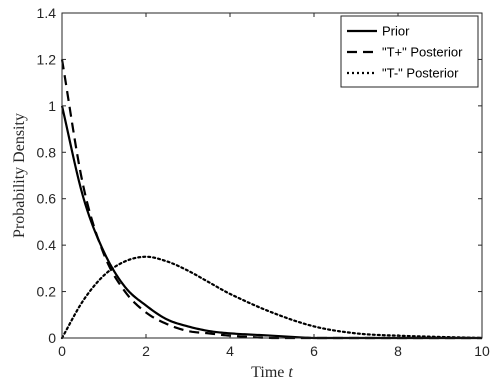 This screenshot has height=381, width=492. I want to click on y-tick-label: 1, so click(52, 106).